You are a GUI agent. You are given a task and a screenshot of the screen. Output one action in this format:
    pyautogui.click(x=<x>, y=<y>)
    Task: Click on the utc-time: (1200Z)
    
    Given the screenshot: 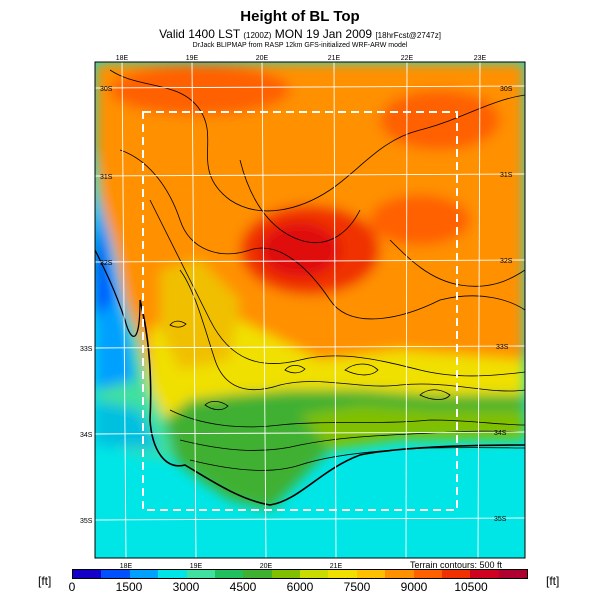 What is the action you would take?
    pyautogui.click(x=257, y=35)
    